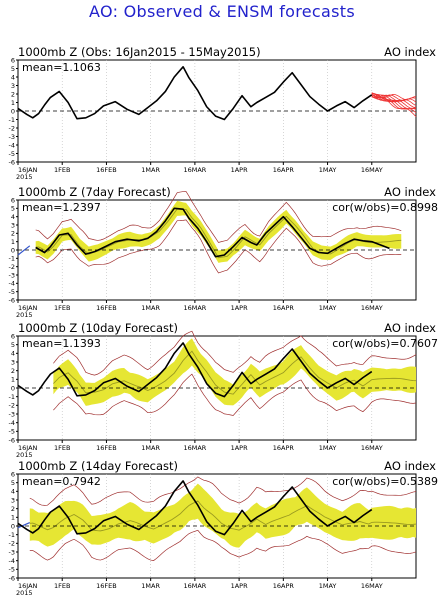 This screenshot has width=444, height=600. I want to click on forecast-band, so click(222, 515).